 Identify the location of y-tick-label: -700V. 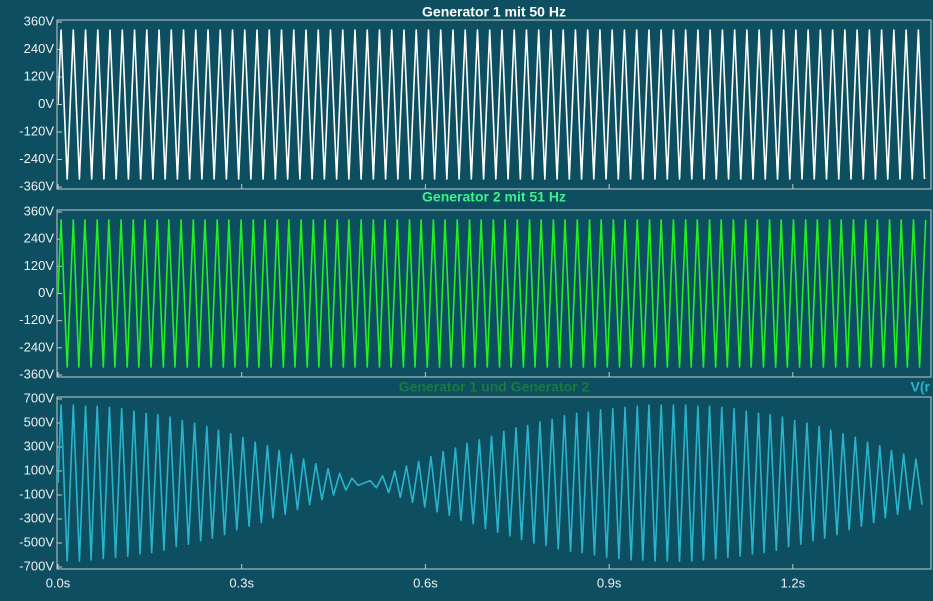
(36, 565).